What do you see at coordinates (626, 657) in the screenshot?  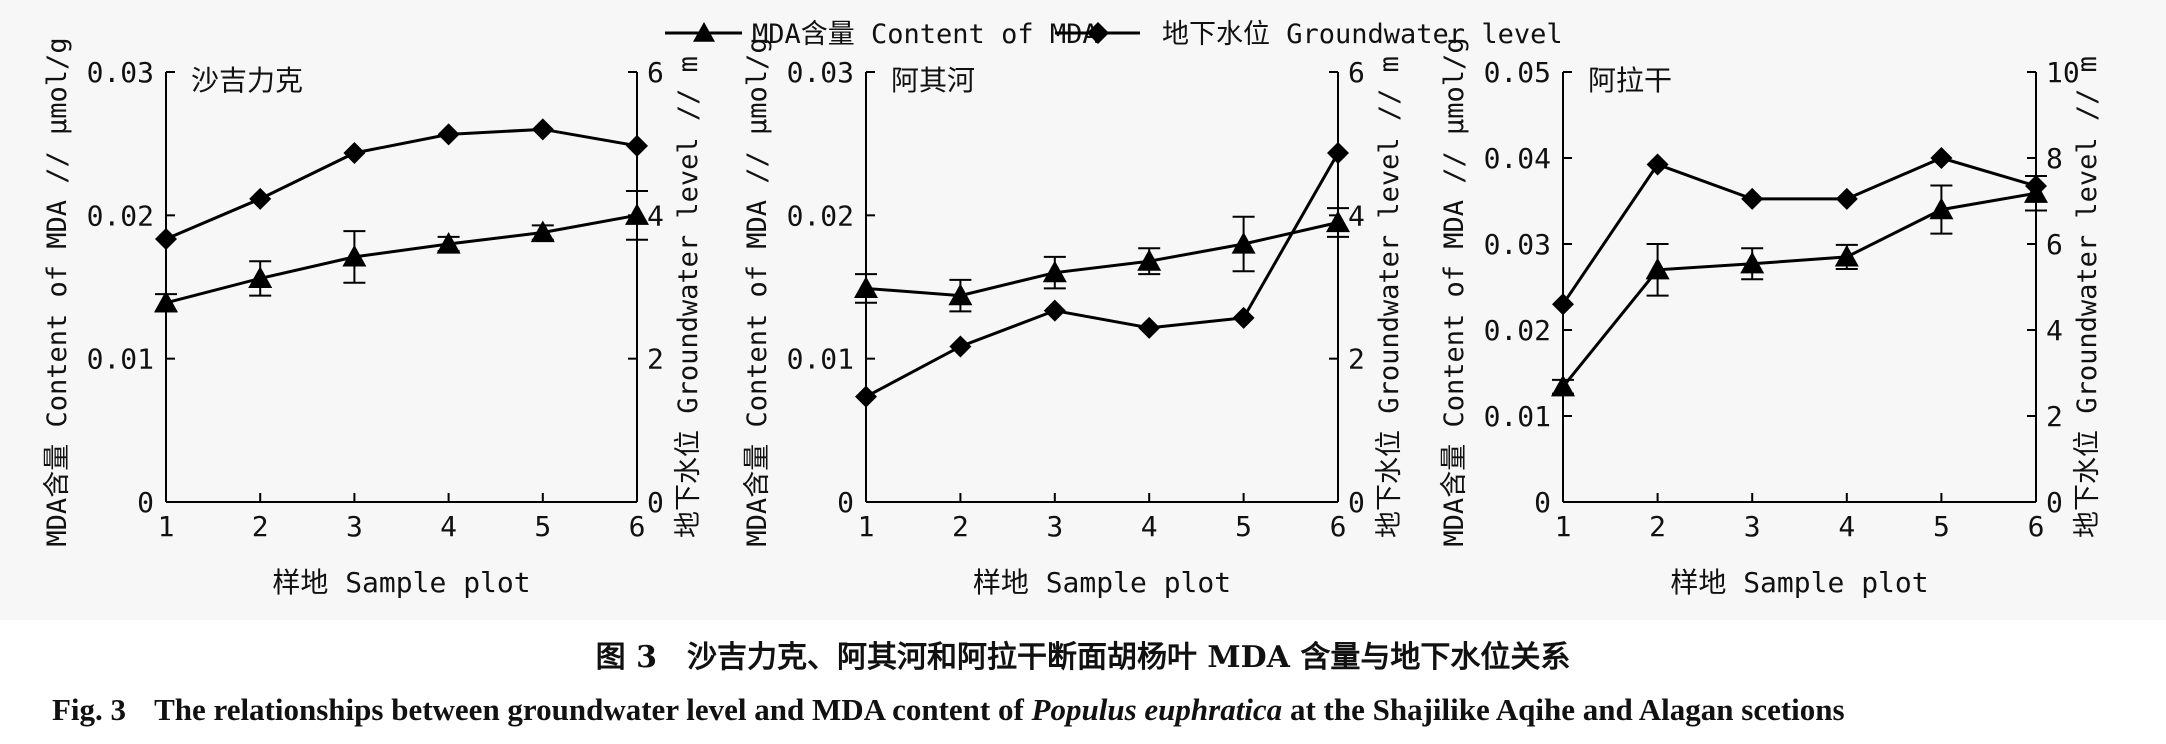 I see `caption-zh-label: 图 3` at bounding box center [626, 657].